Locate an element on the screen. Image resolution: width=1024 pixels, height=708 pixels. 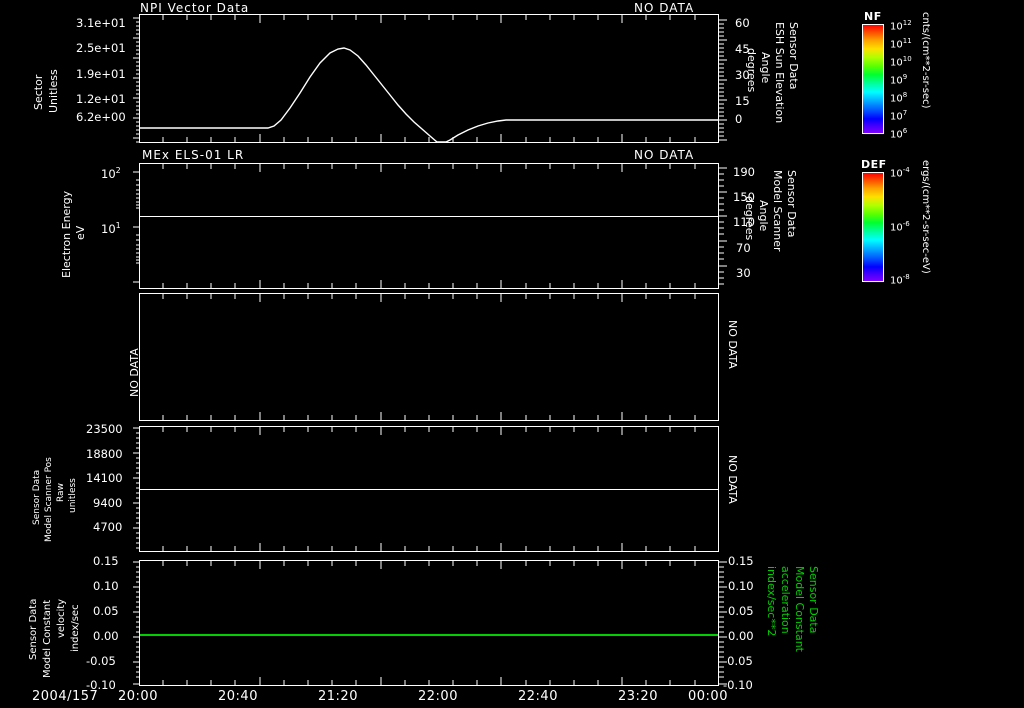
xaxis-tick-5: 23:20 is located at coordinates (638, 696).